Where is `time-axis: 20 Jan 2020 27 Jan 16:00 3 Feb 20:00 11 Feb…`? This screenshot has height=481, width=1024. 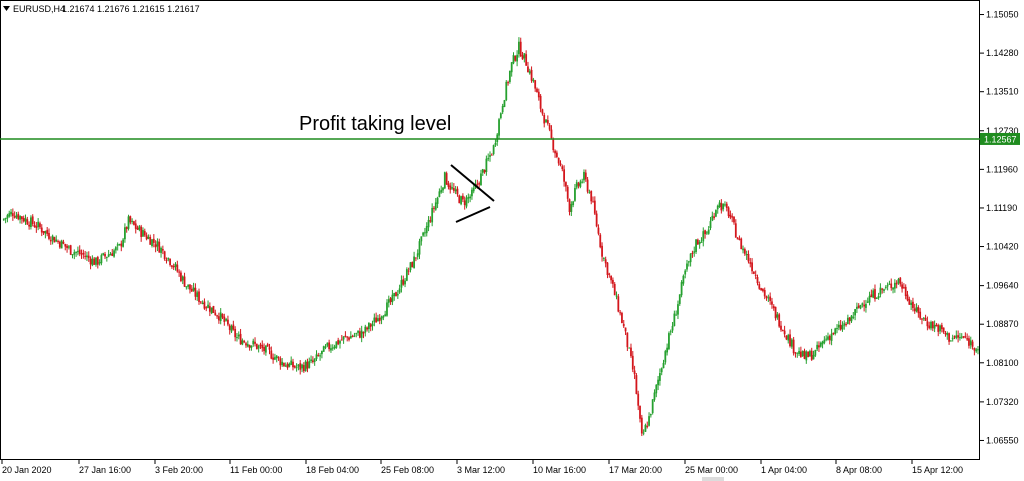
time-axis: 20 Jan 2020 27 Jan 16:00 3 Feb 20:00 11 Feb… is located at coordinates (482, 467).